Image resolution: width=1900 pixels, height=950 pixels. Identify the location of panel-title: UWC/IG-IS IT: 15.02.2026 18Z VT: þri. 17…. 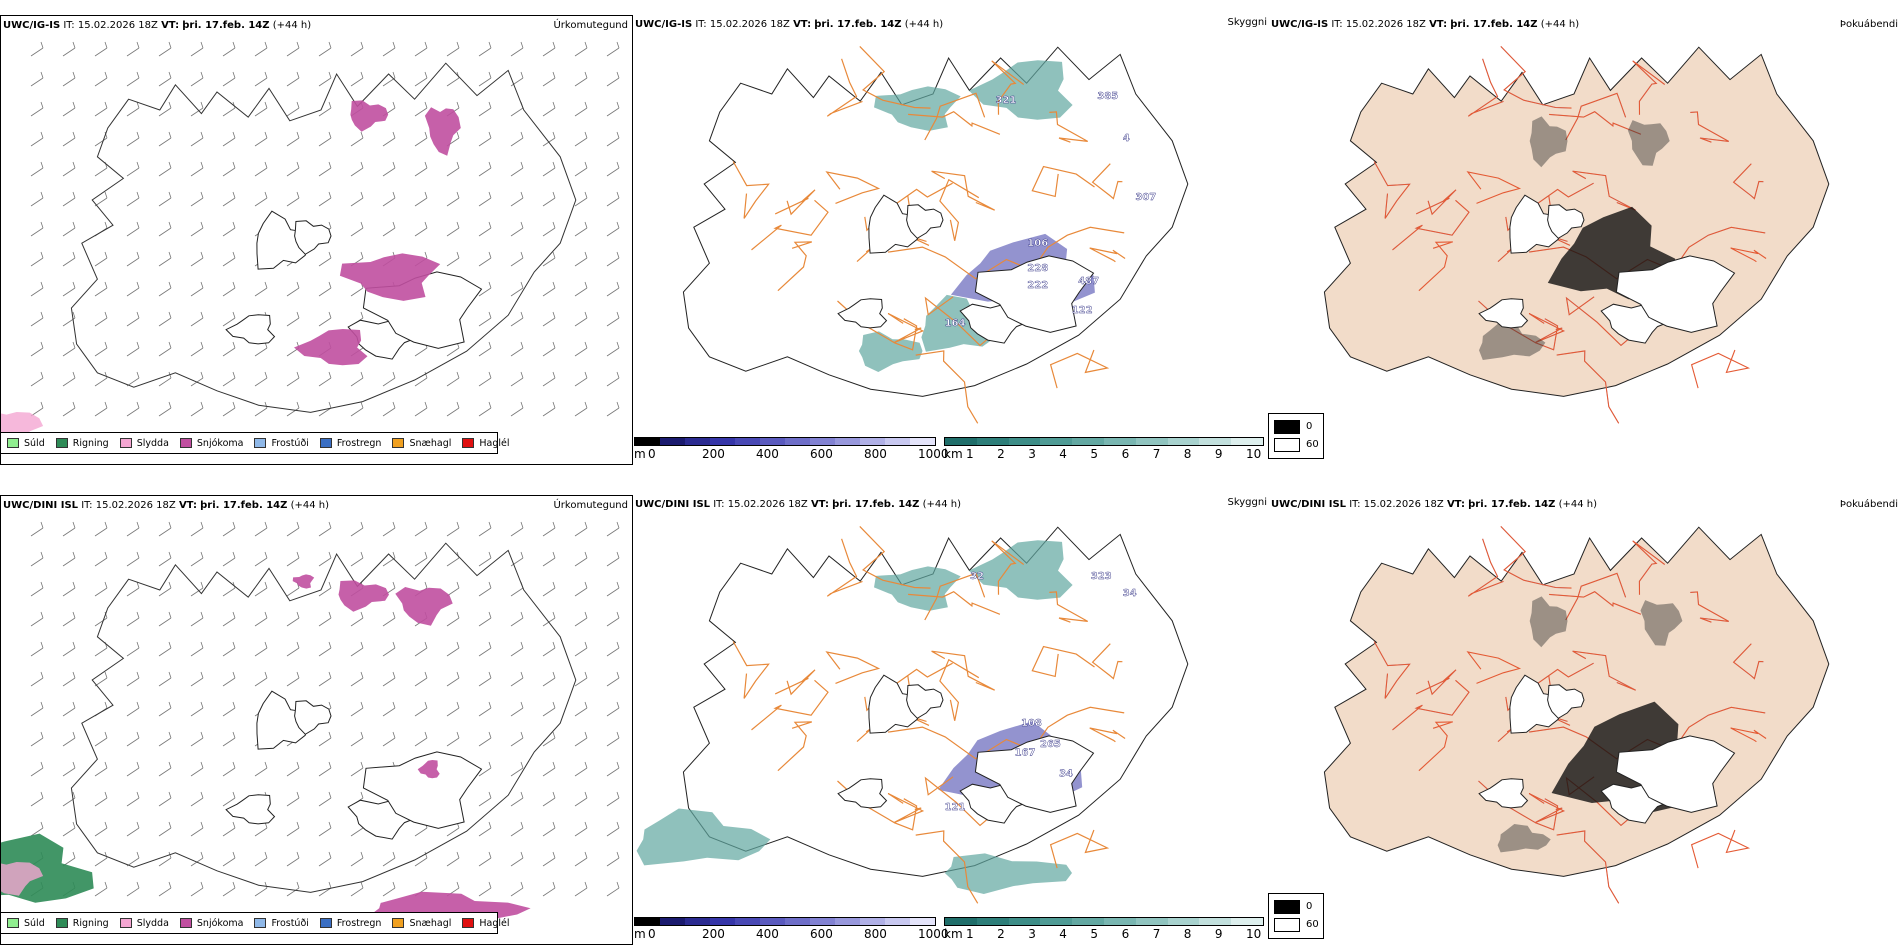
(1425, 24).